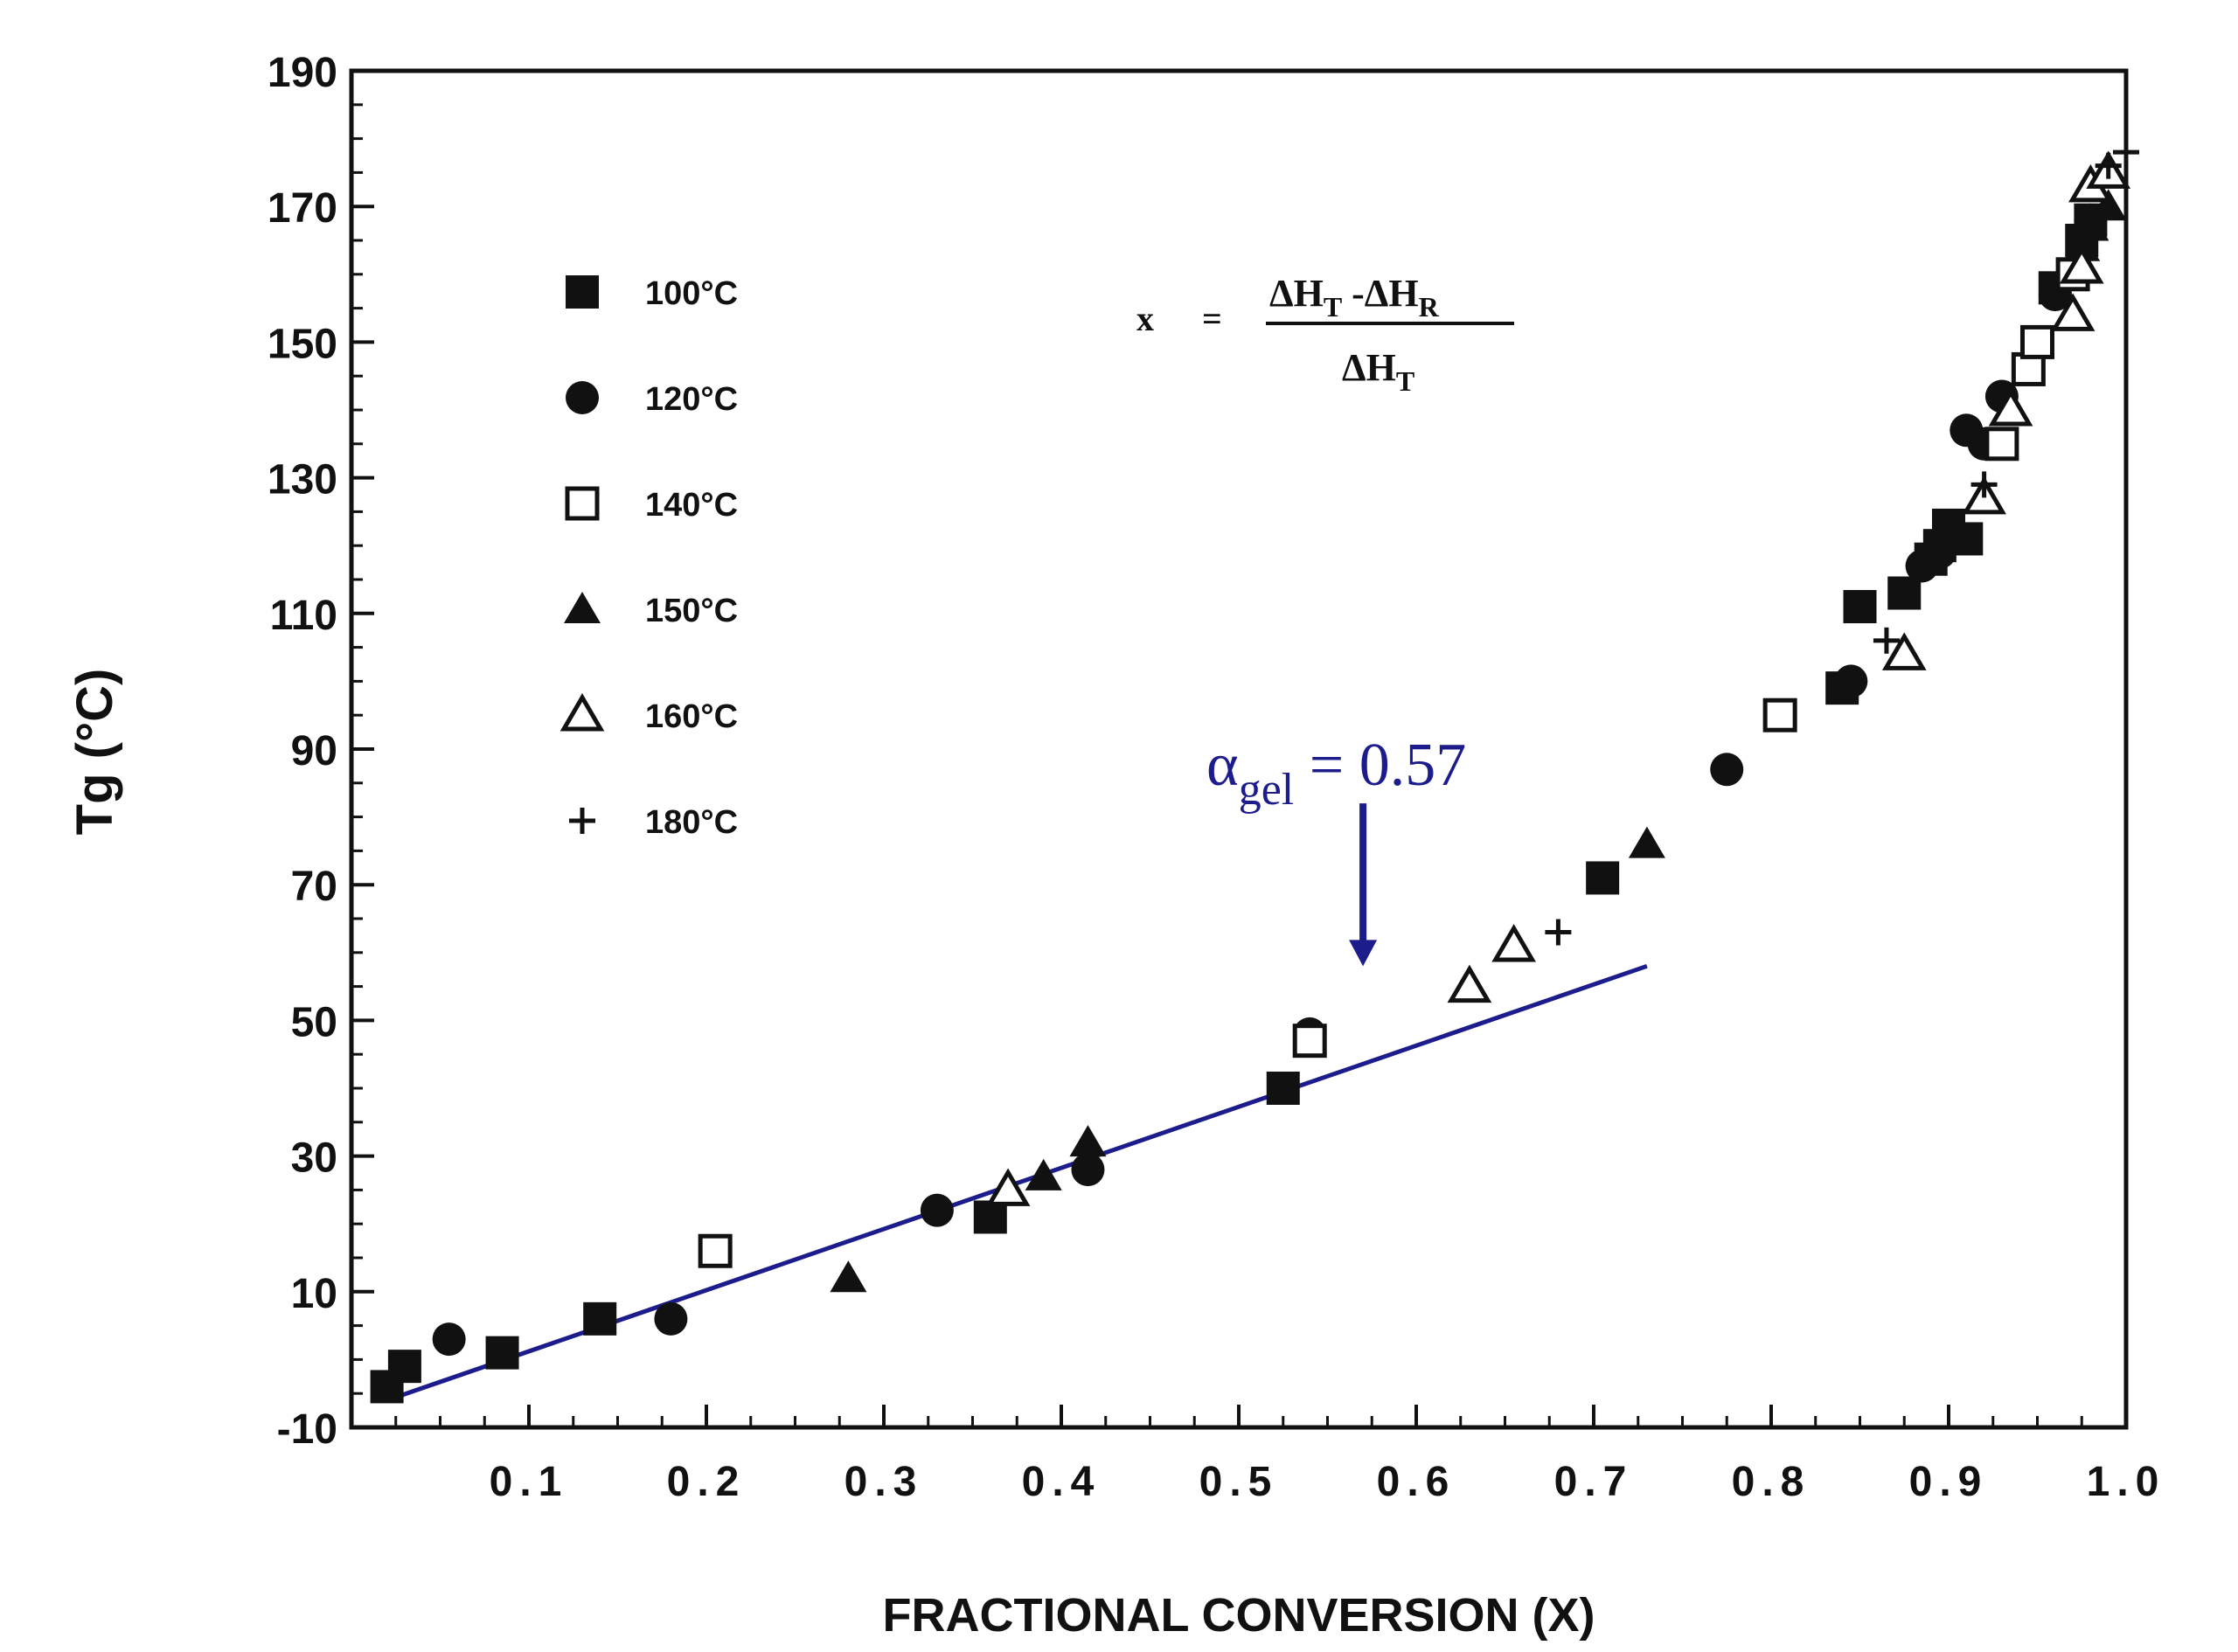 Image resolution: width=2238 pixels, height=1652 pixels. Describe the element at coordinates (649, 558) in the screenshot. I see `legend: 100°C 120°C 140°C 150°C 160°C 180°C` at that location.